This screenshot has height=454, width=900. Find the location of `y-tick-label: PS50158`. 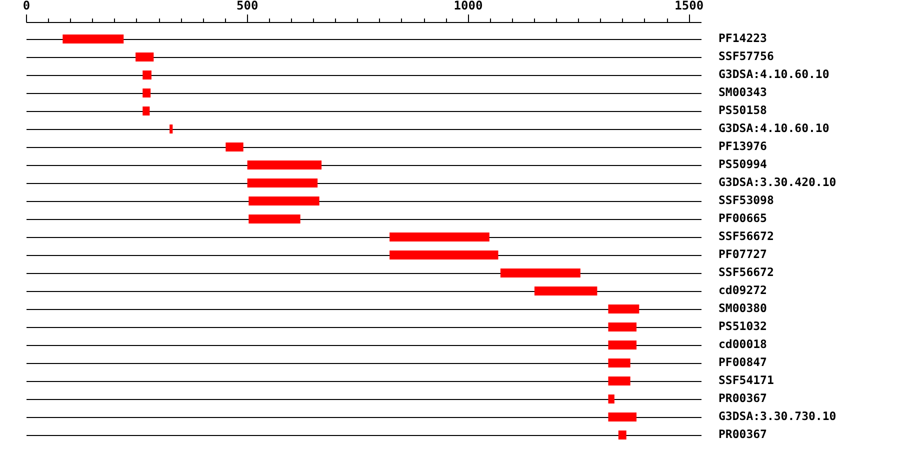

y-tick-label: PS50158 is located at coordinates (743, 110).